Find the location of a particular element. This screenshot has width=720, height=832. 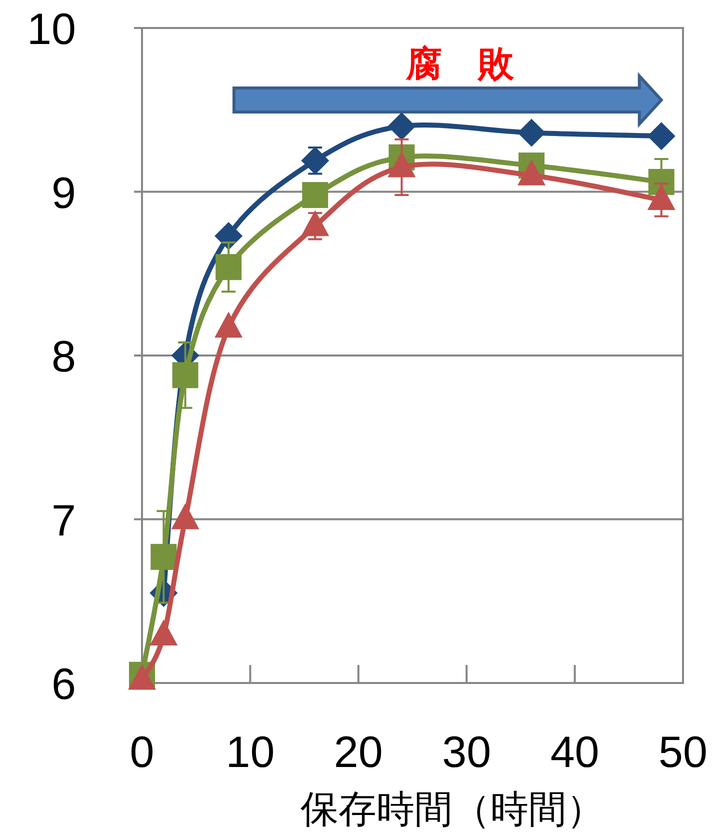

y-tick-label: 7 is located at coordinates (64, 521).